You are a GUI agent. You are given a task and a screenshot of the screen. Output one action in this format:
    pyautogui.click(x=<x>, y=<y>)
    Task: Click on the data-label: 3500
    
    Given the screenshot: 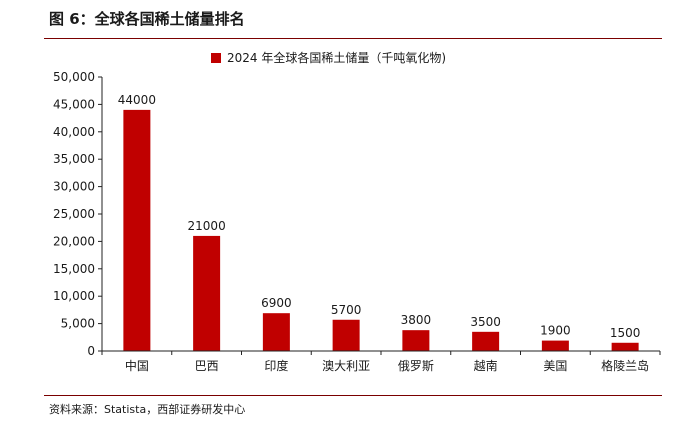 What is the action you would take?
    pyautogui.click(x=485, y=322)
    